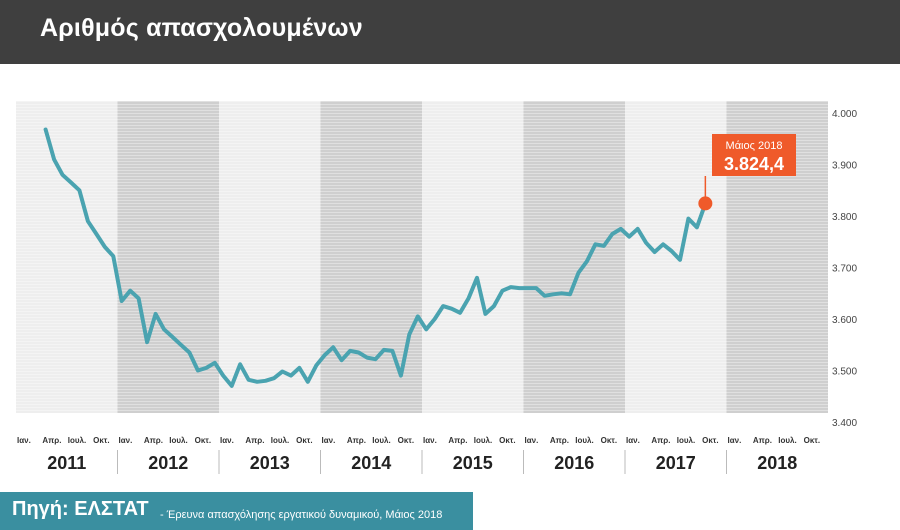 This screenshot has height=530, width=900. What do you see at coordinates (777, 463) in the screenshot?
I see `year-label-2018: 2018` at bounding box center [777, 463].